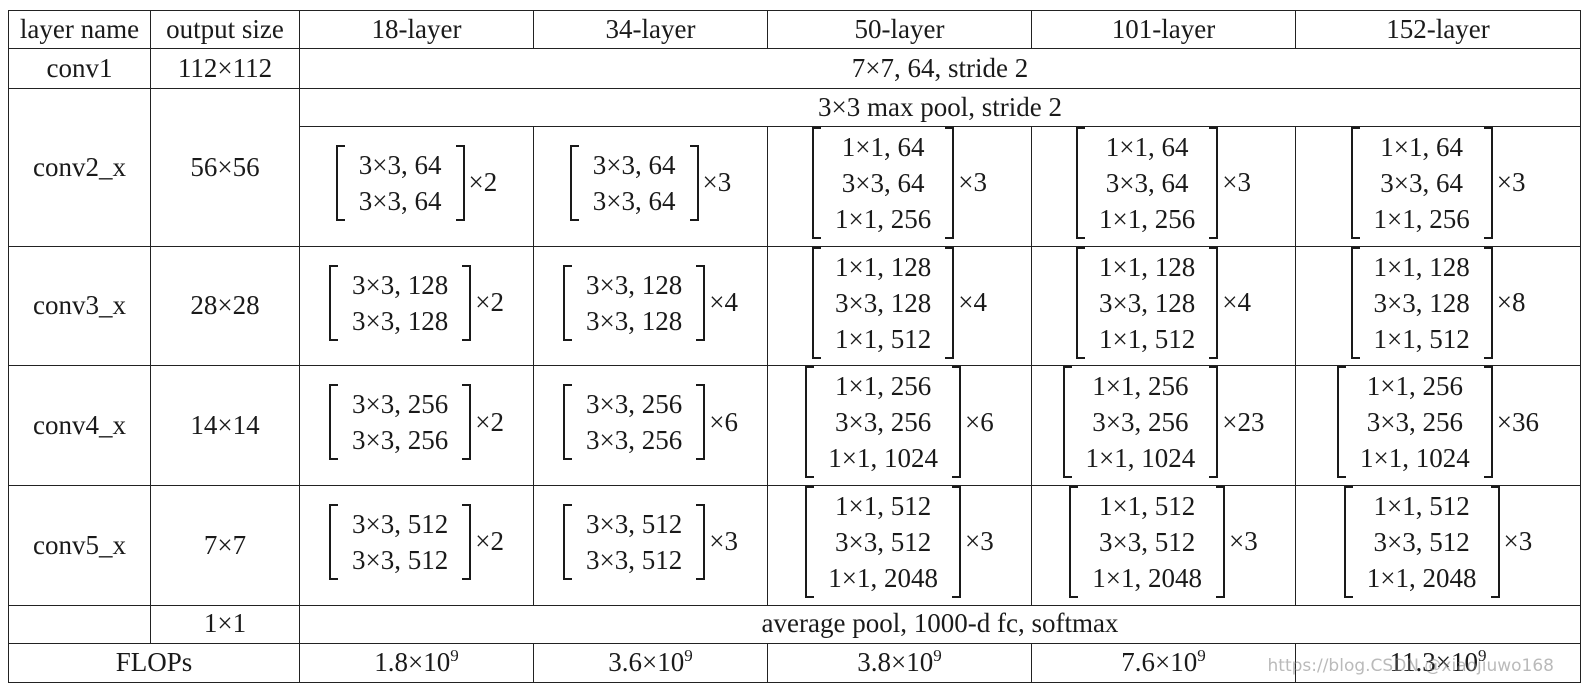 This screenshot has height=690, width=1588. I want to click on residual-block: 3×3, 64 3×3, 64 ×3, so click(650, 183).